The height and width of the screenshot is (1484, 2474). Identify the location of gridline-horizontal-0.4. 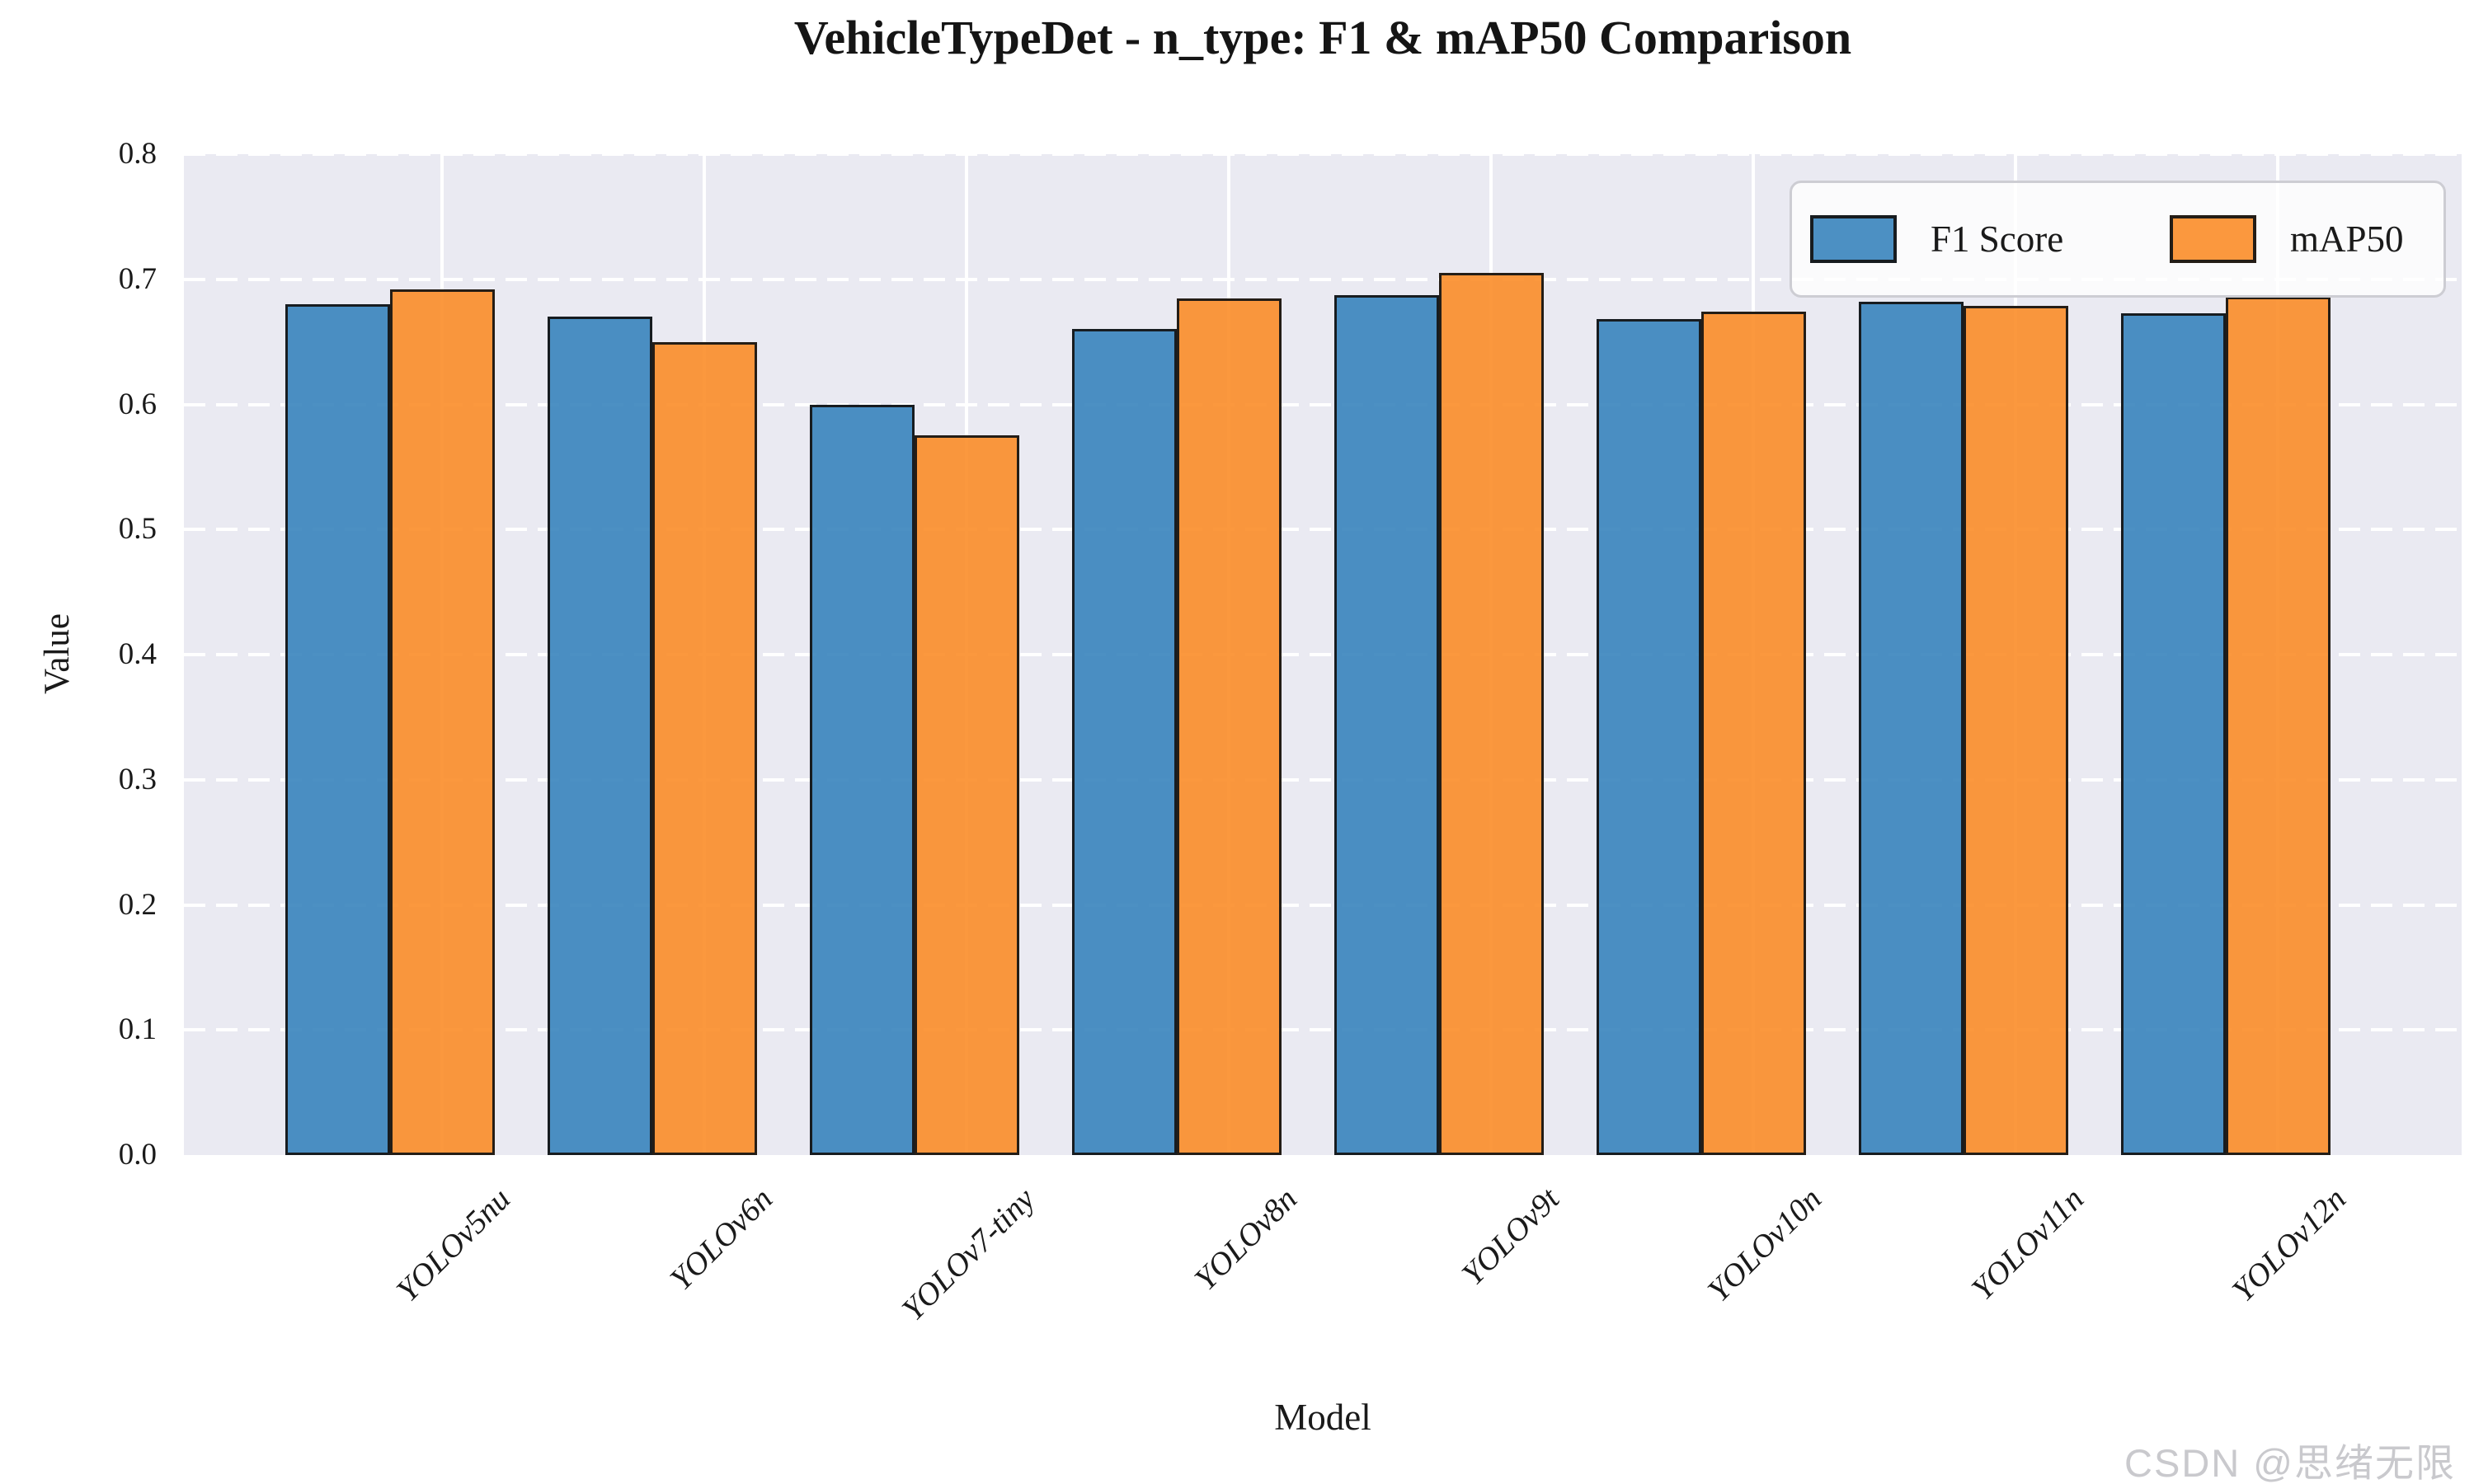
(1323, 654).